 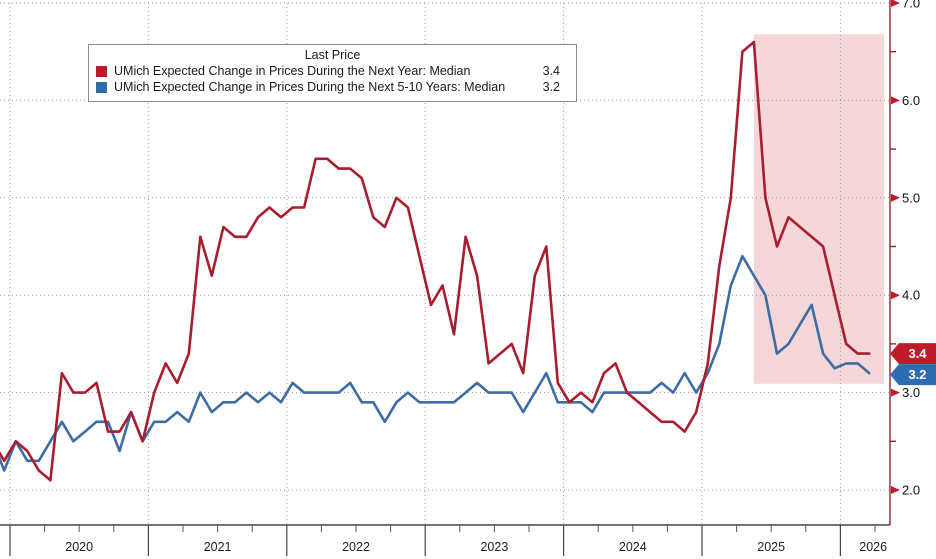 I want to click on x-year-label: 2026, so click(x=873, y=547).